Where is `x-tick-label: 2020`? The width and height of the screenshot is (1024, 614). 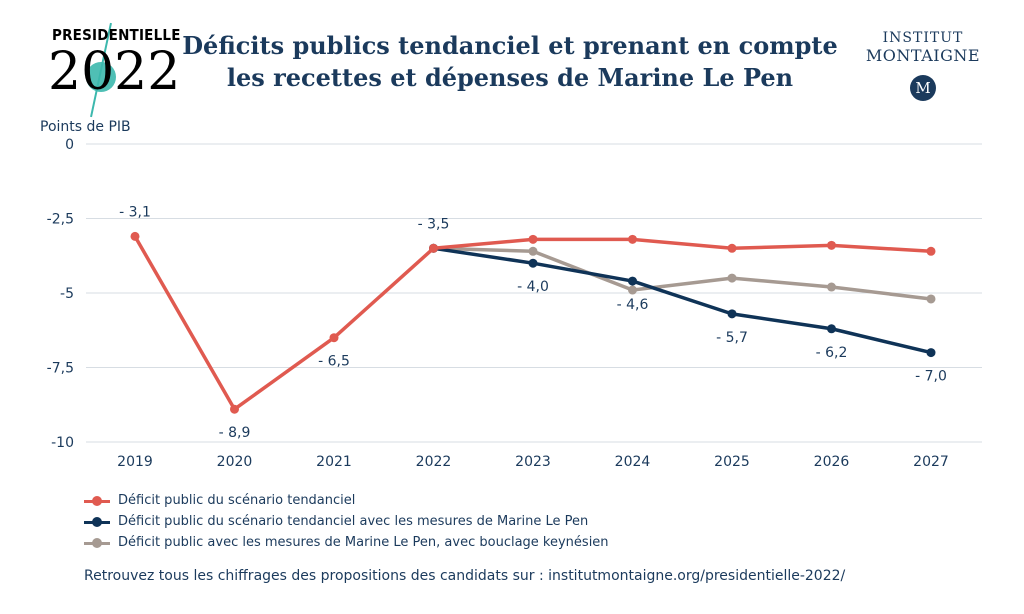
x-tick-label: 2020 is located at coordinates (235, 462).